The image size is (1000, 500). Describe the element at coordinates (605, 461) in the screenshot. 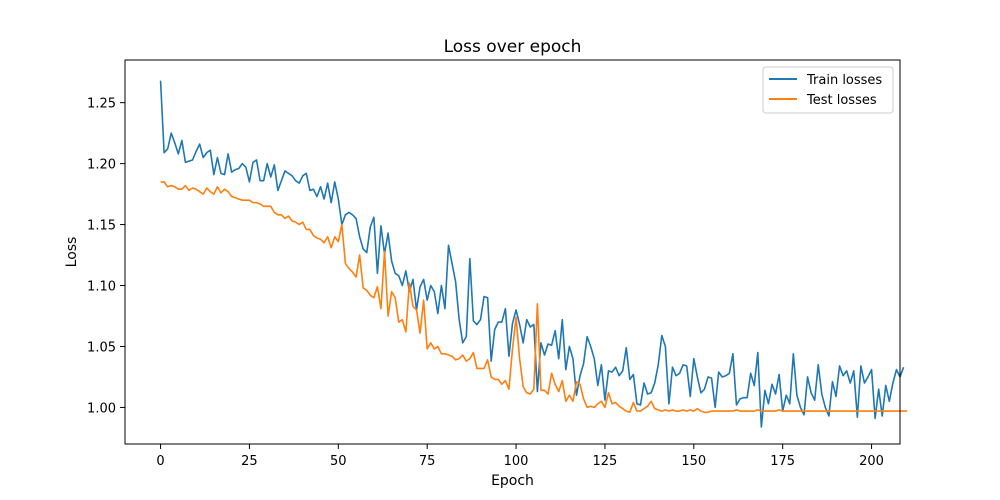

I see `x-tick-label: 125` at that location.